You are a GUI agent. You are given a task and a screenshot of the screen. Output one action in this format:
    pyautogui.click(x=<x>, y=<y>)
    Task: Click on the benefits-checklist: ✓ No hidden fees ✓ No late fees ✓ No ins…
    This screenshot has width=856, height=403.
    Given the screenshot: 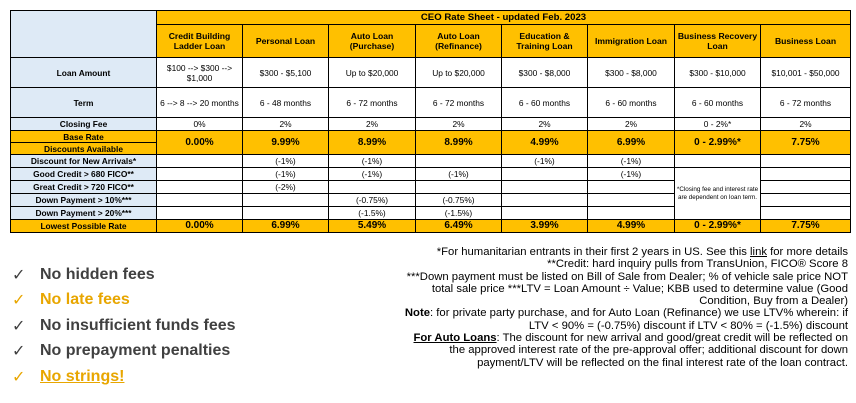 What is the action you would take?
    pyautogui.click(x=124, y=326)
    